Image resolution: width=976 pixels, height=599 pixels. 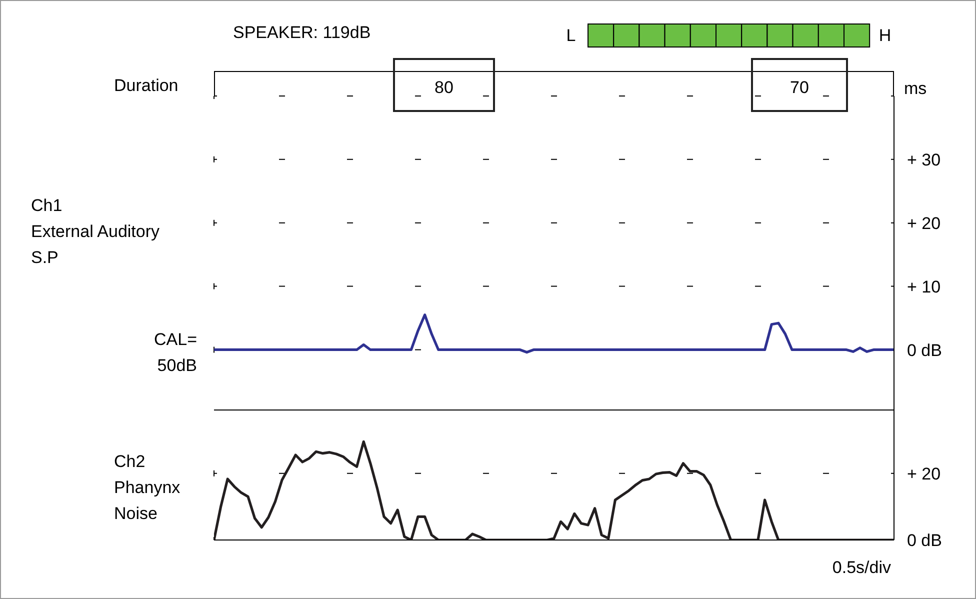 What do you see at coordinates (799, 88) in the screenshot?
I see `annotation: 70` at bounding box center [799, 88].